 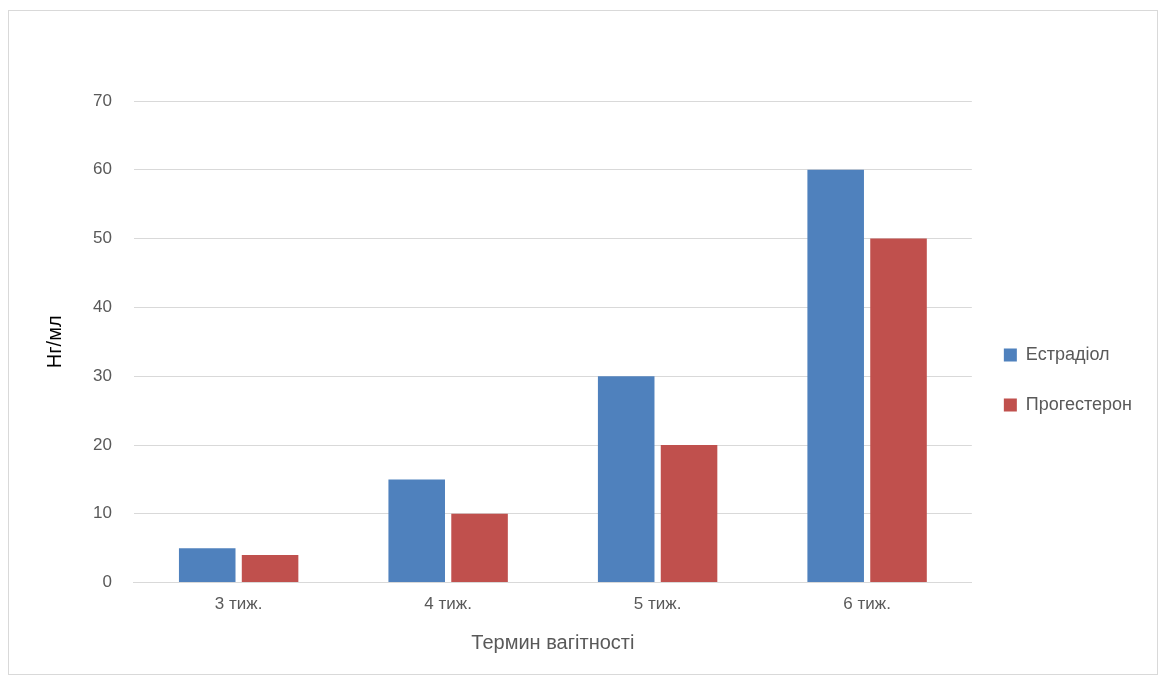 I want to click on x-tick-label: 3 тиж., so click(x=238, y=604).